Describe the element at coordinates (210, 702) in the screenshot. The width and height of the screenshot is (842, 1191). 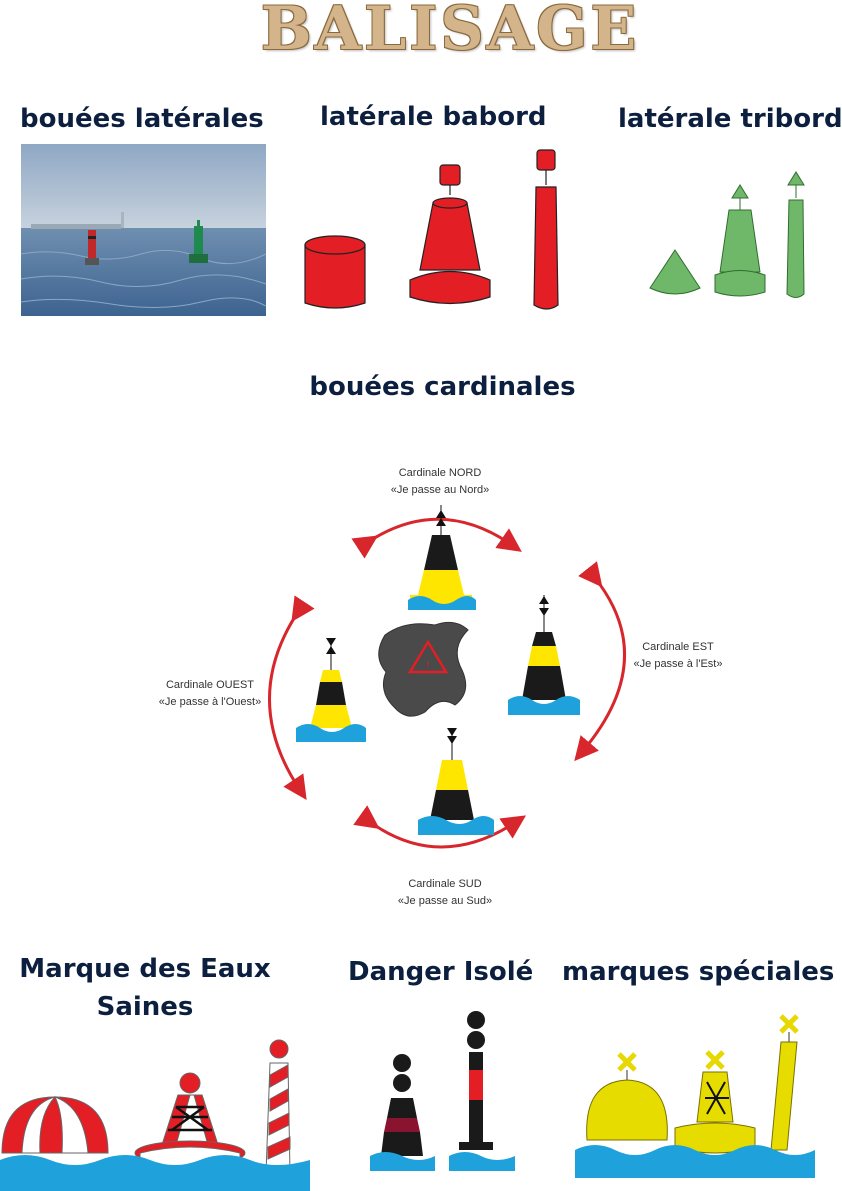
I see `label-ouest-sub: «Je passe à l'Ouest»` at that location.